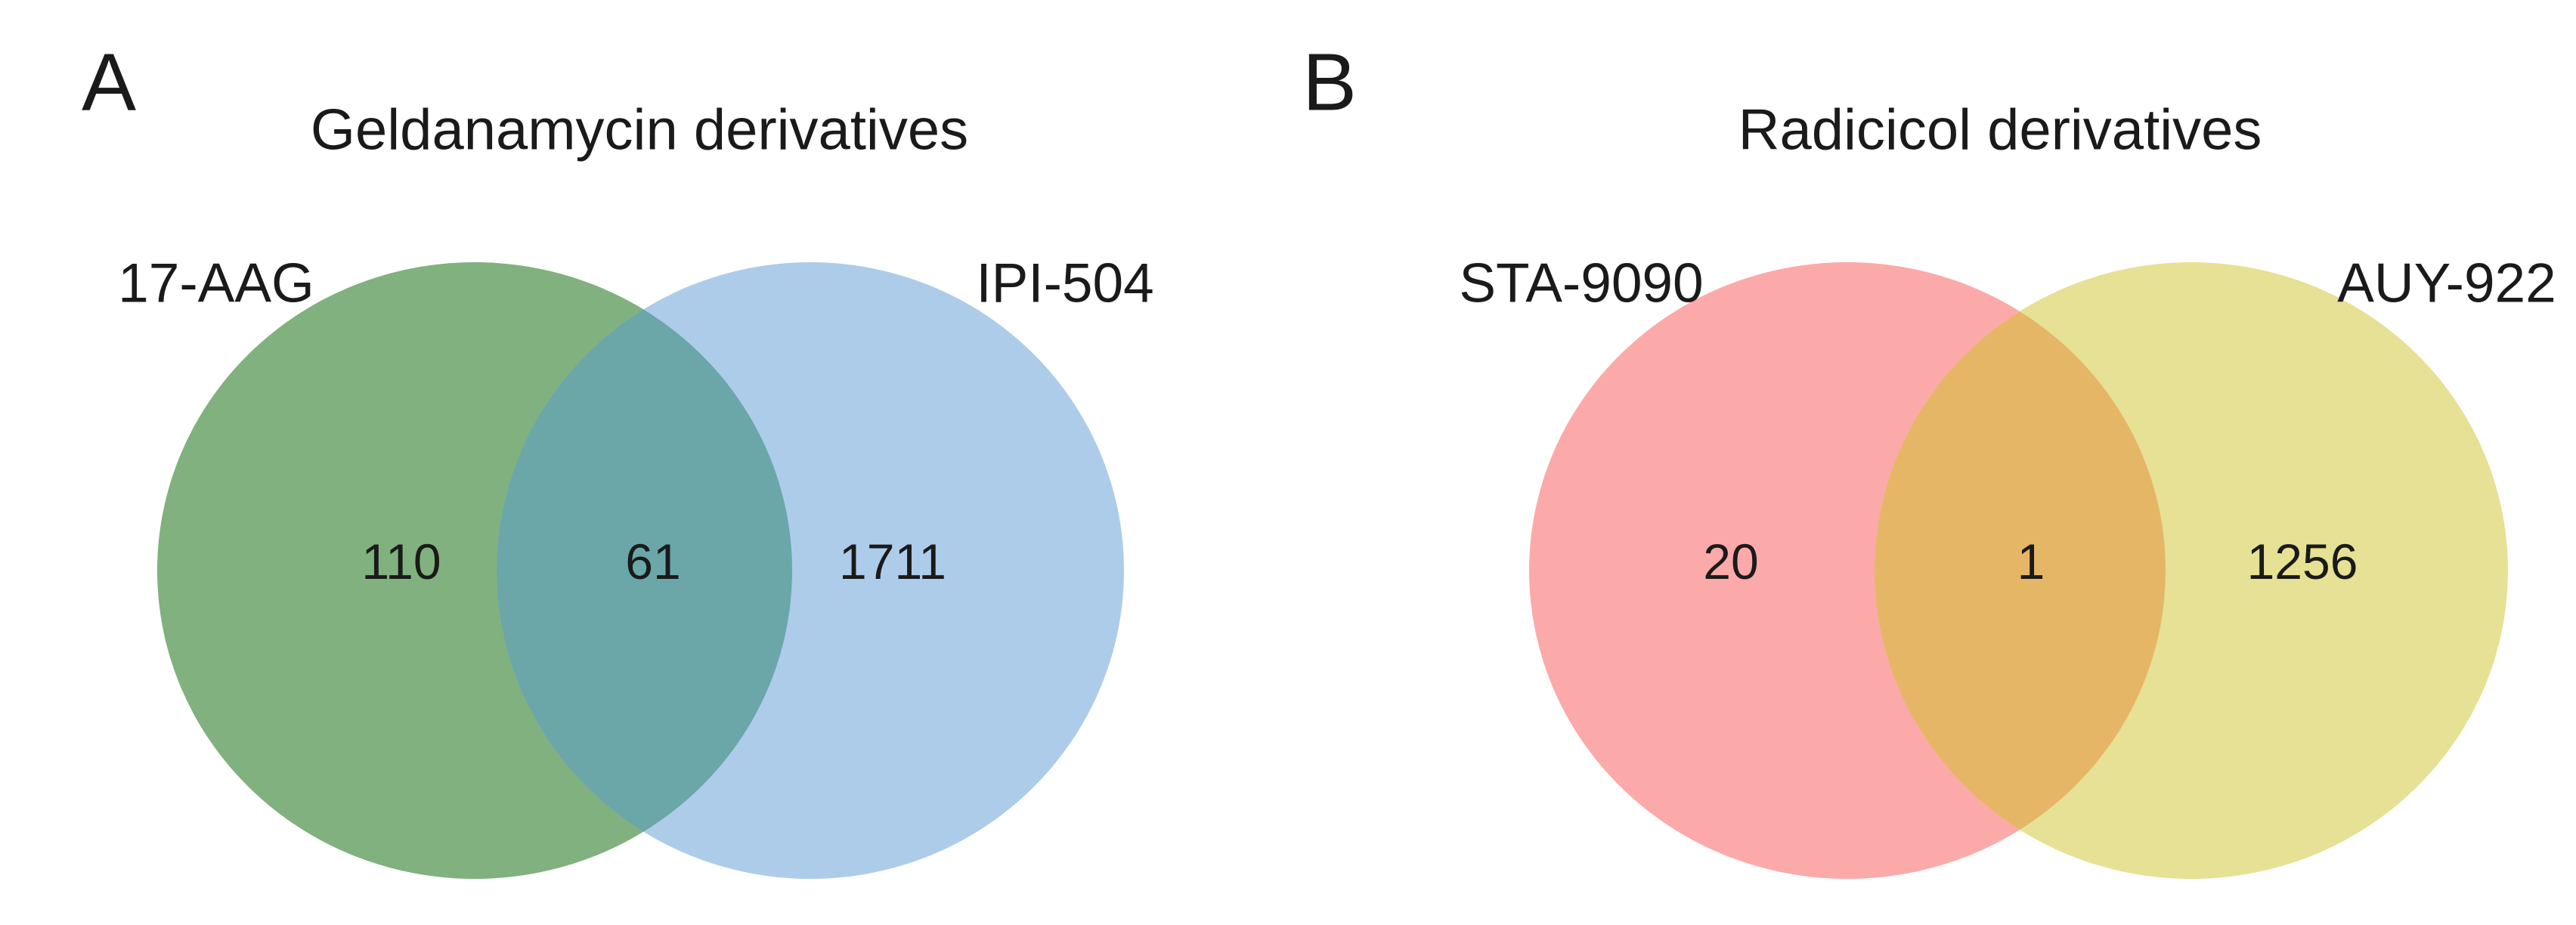 This screenshot has width=2576, height=925. What do you see at coordinates (892, 561) in the screenshot?
I see `count-ipi504-only: 1711` at bounding box center [892, 561].